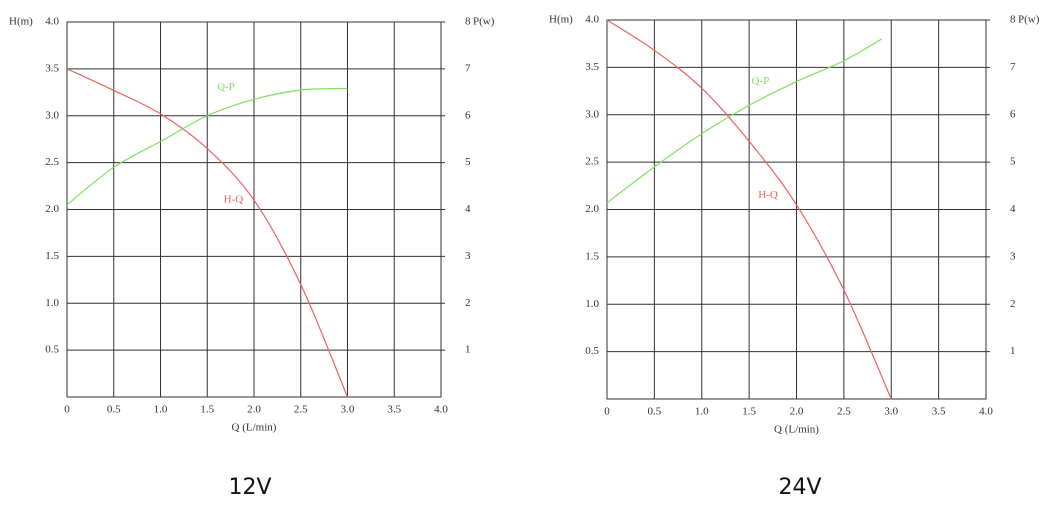 The width and height of the screenshot is (1055, 510). Describe the element at coordinates (799, 487) in the screenshot. I see `caption: 24V` at that location.